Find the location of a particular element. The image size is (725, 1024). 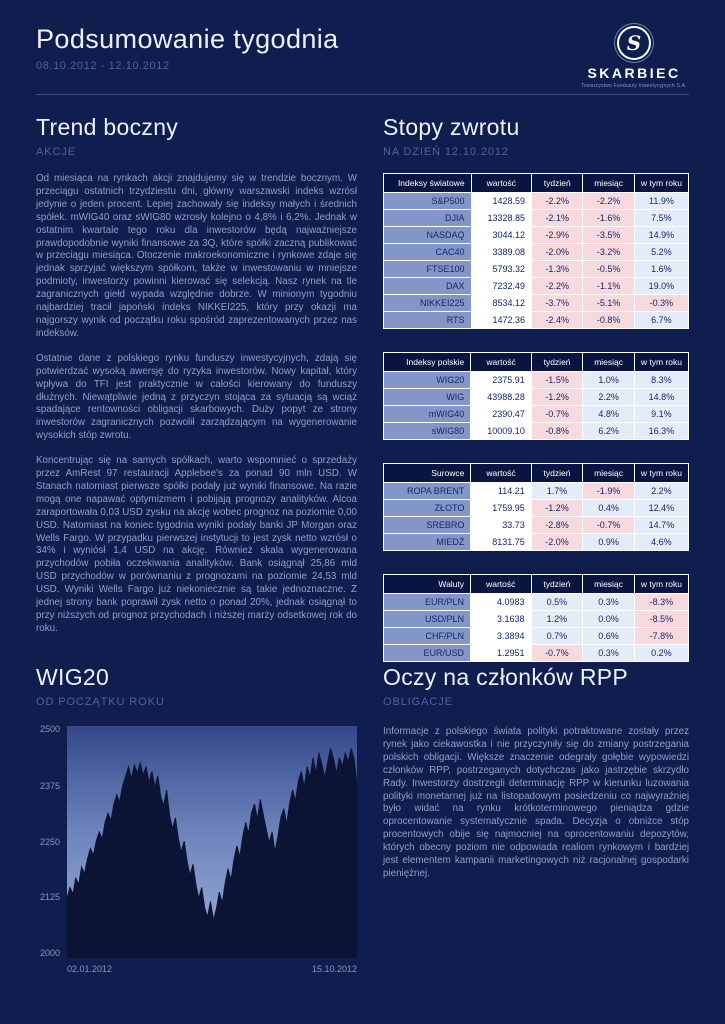

x-axis-label-end: 15.10.2012 is located at coordinates (334, 969).